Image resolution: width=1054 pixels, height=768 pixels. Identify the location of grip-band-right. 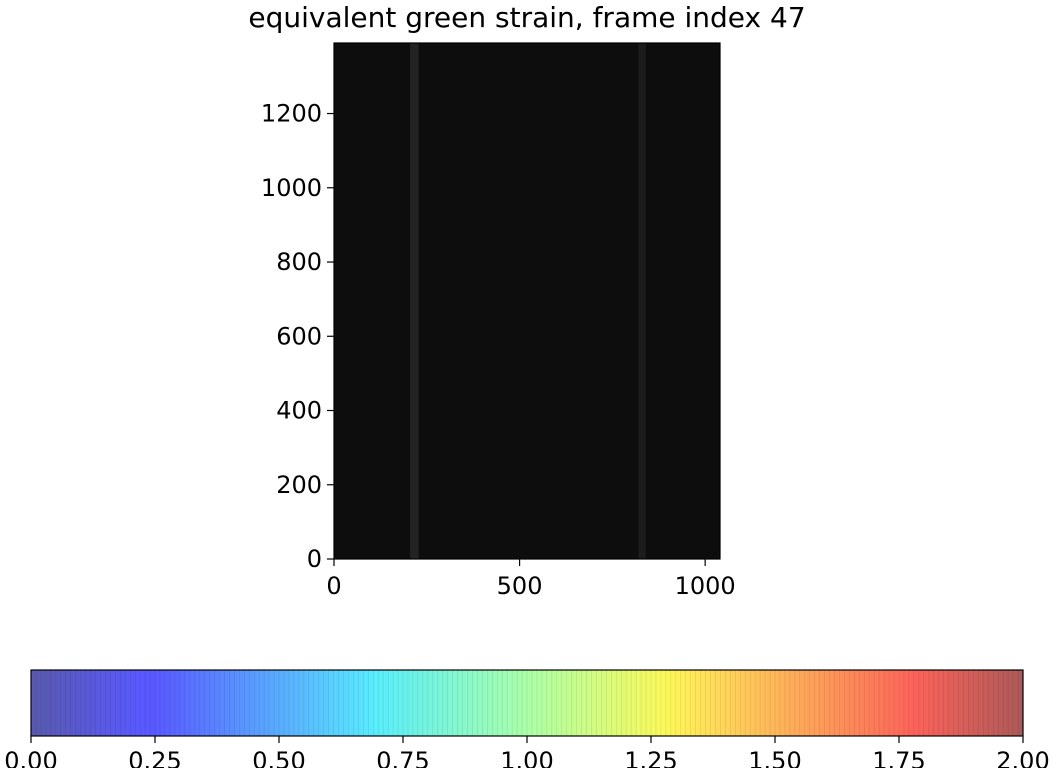
(642, 301).